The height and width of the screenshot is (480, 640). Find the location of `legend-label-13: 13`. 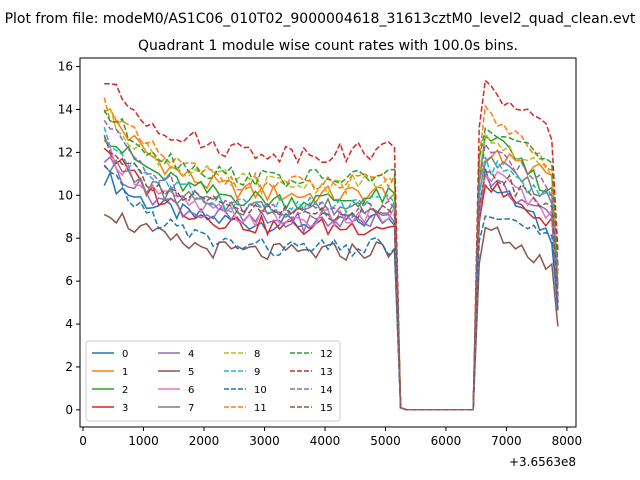

legend-label-13: 13 is located at coordinates (326, 372).